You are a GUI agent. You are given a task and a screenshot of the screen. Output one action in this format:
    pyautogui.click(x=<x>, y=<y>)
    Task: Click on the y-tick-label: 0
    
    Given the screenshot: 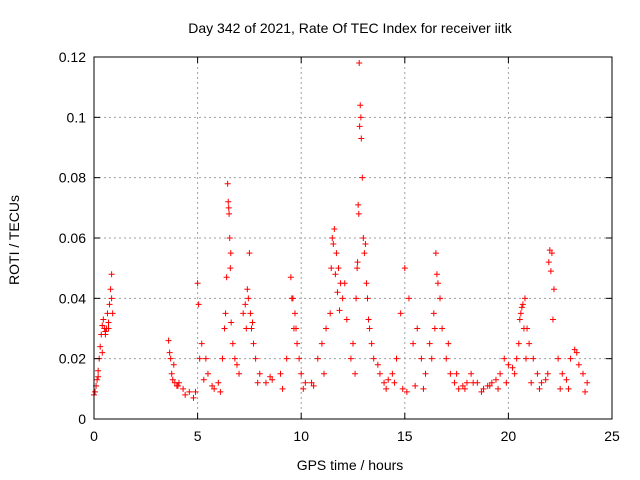 What is the action you would take?
    pyautogui.click(x=82, y=419)
    